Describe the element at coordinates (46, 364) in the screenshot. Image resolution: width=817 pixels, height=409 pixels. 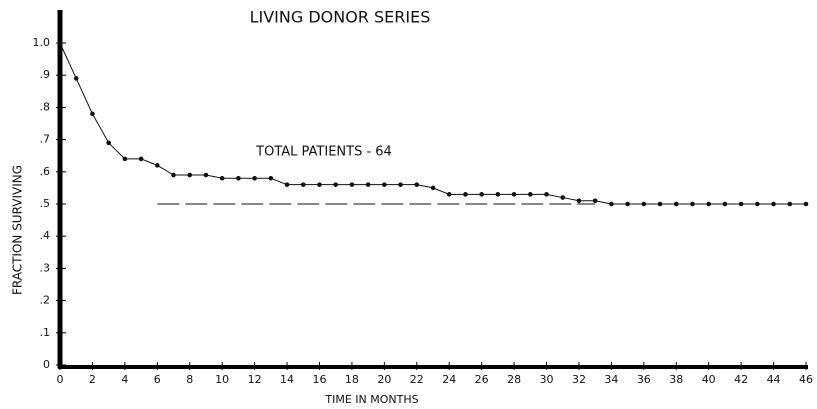
I see `y-tick-label: 0` at that location.